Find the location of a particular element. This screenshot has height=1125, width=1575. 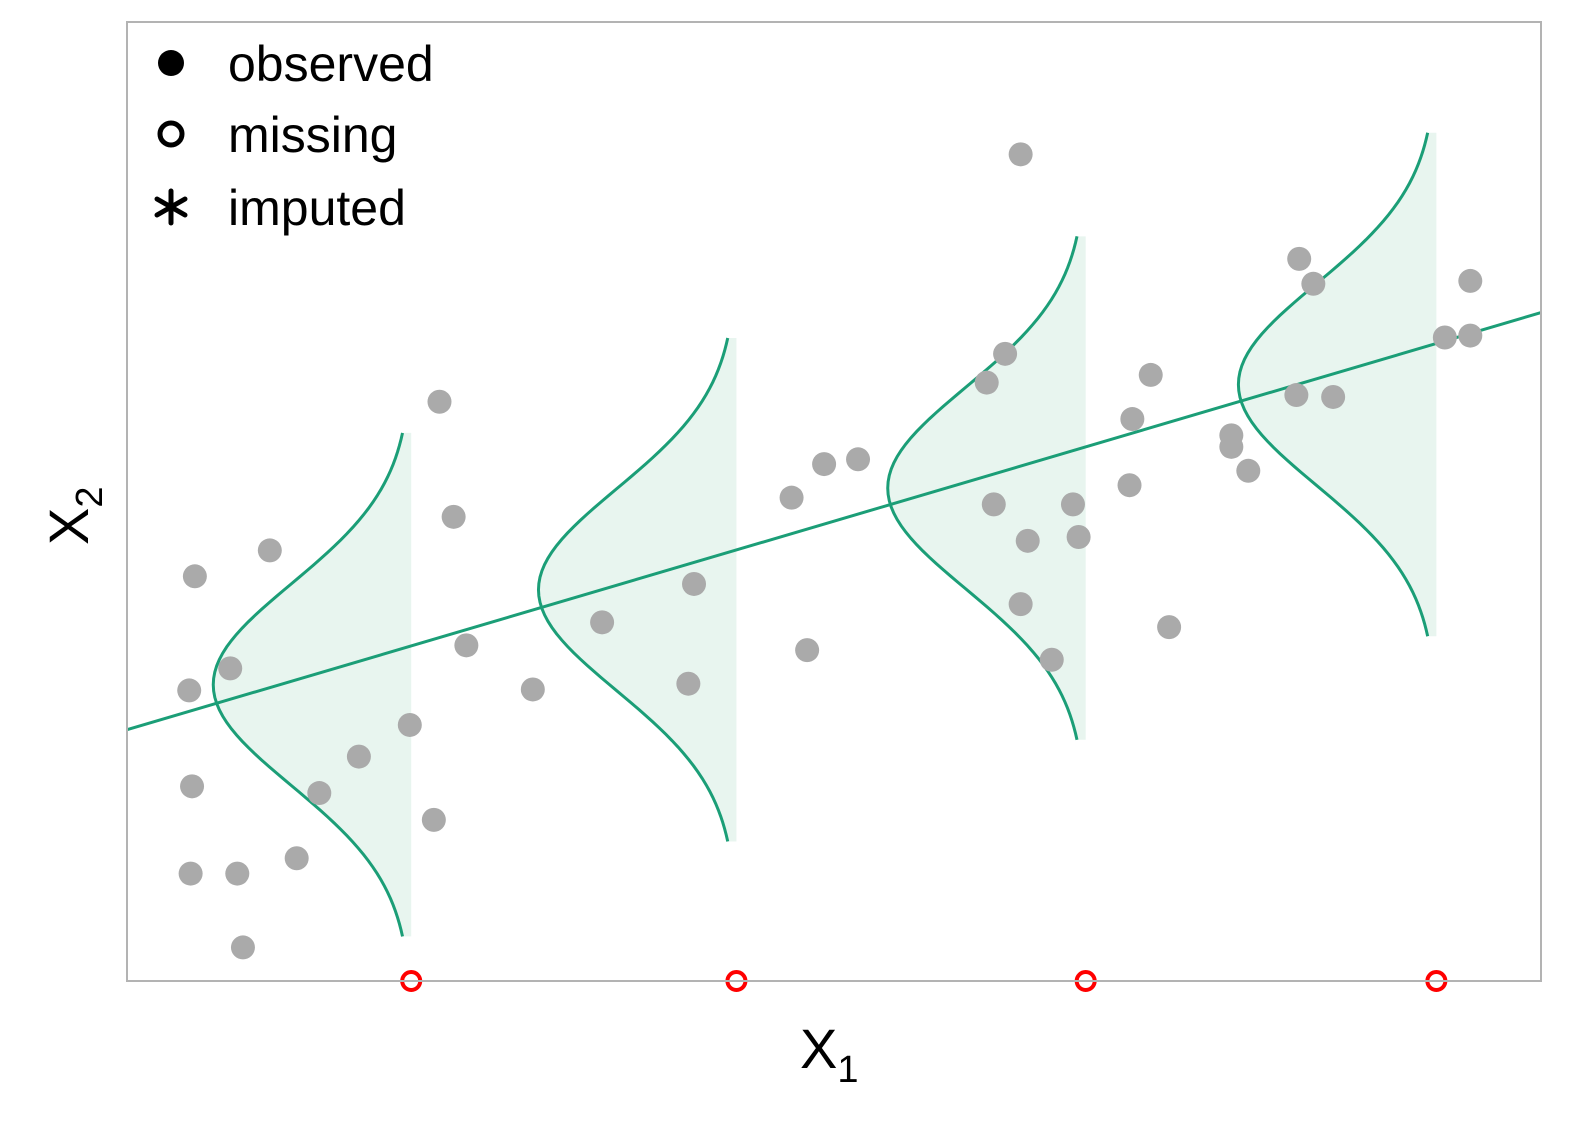

legend: observed missing imputed is located at coordinates (294, 136).